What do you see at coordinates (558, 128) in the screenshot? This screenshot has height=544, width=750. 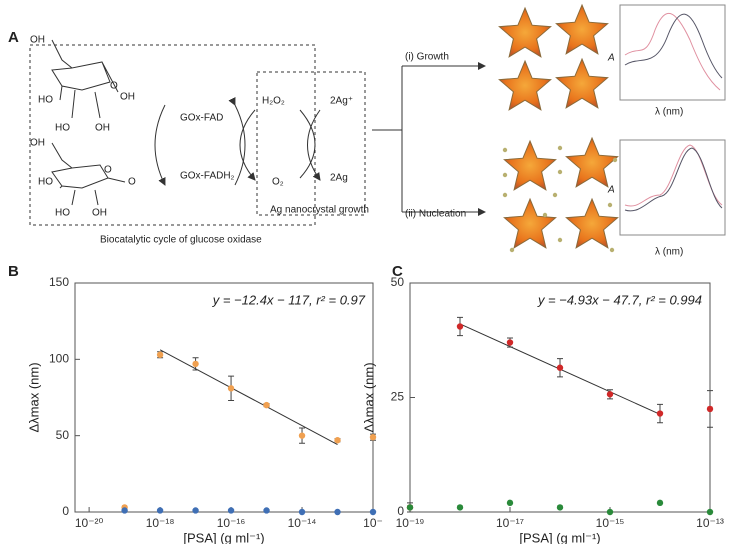 I see `stars` at bounding box center [558, 128].